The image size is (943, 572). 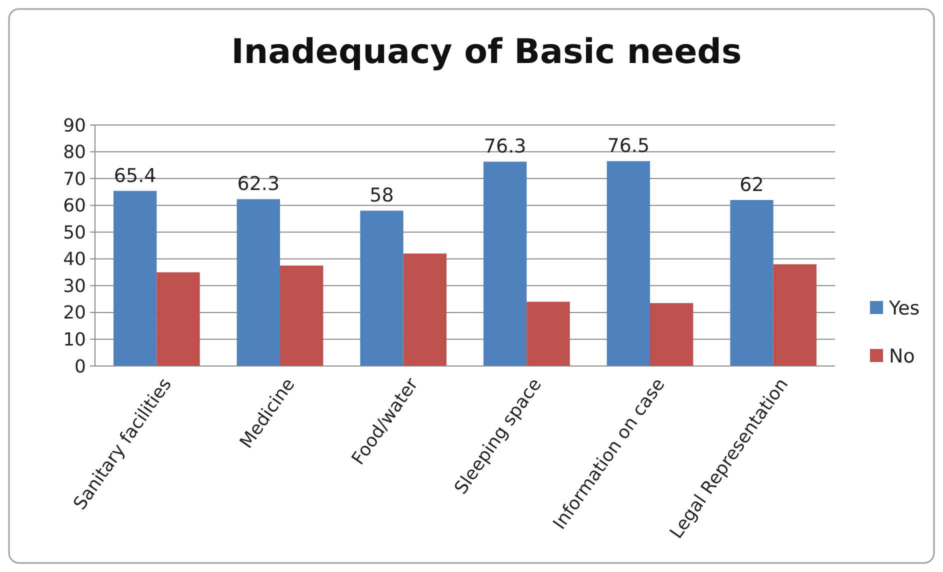 What do you see at coordinates (752, 185) in the screenshot?
I see `data-label: 62` at bounding box center [752, 185].